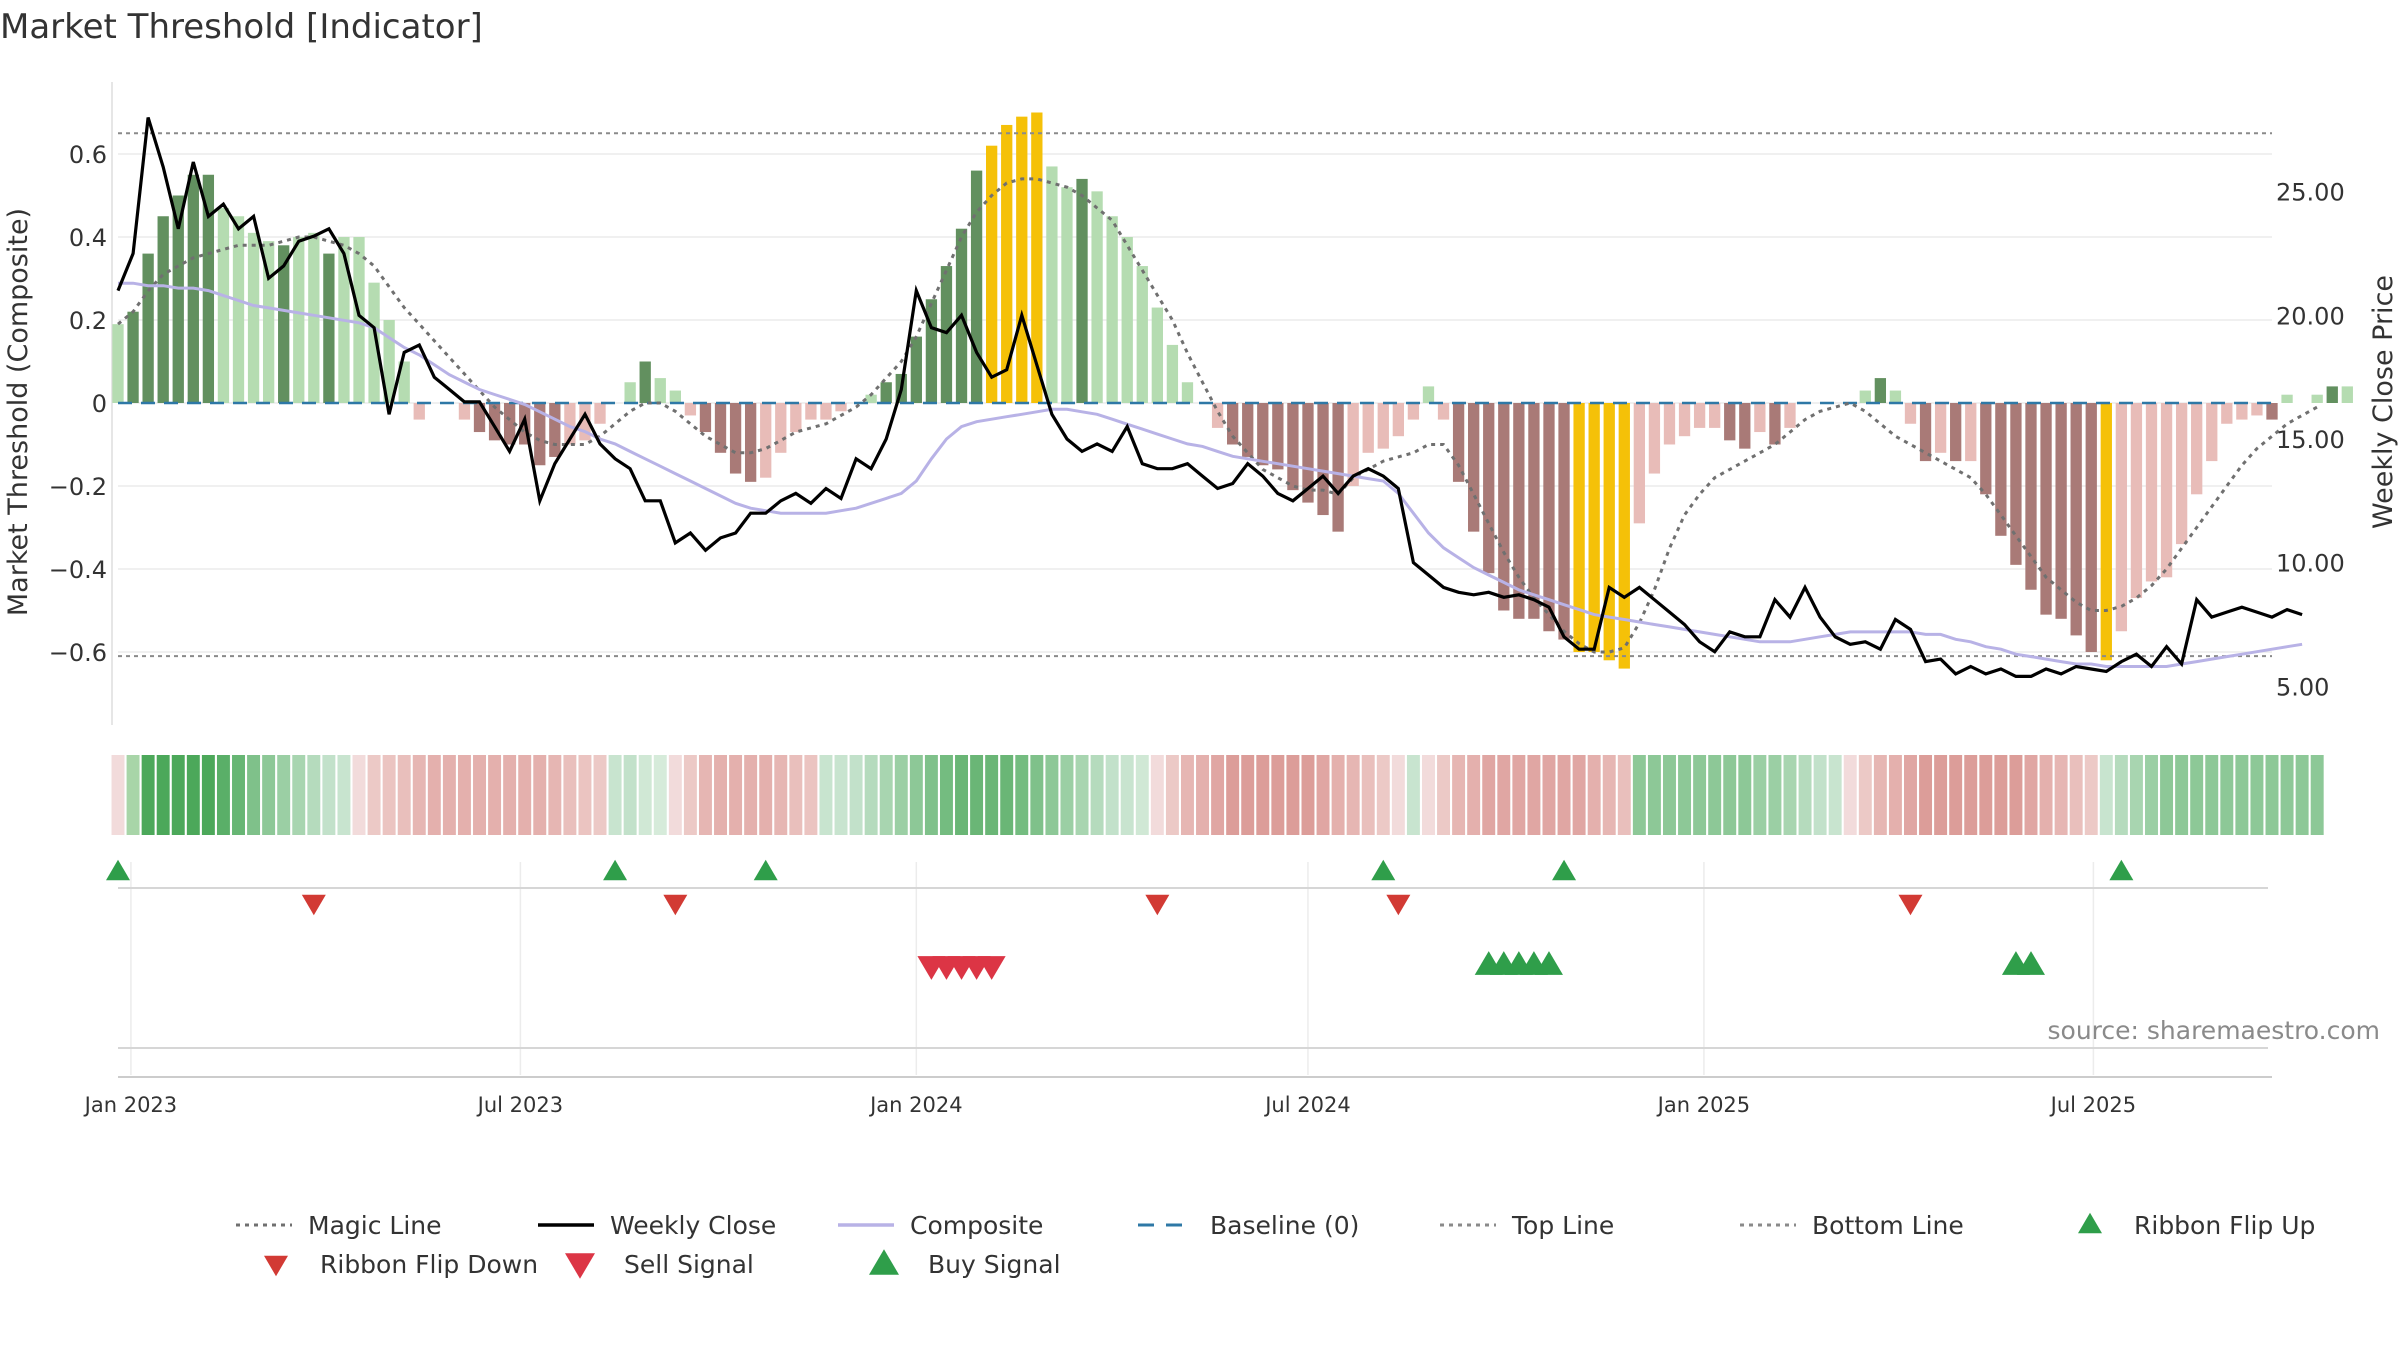  What do you see at coordinates (940, 1225) in the screenshot?
I see `legend-item: Composite` at bounding box center [940, 1225].